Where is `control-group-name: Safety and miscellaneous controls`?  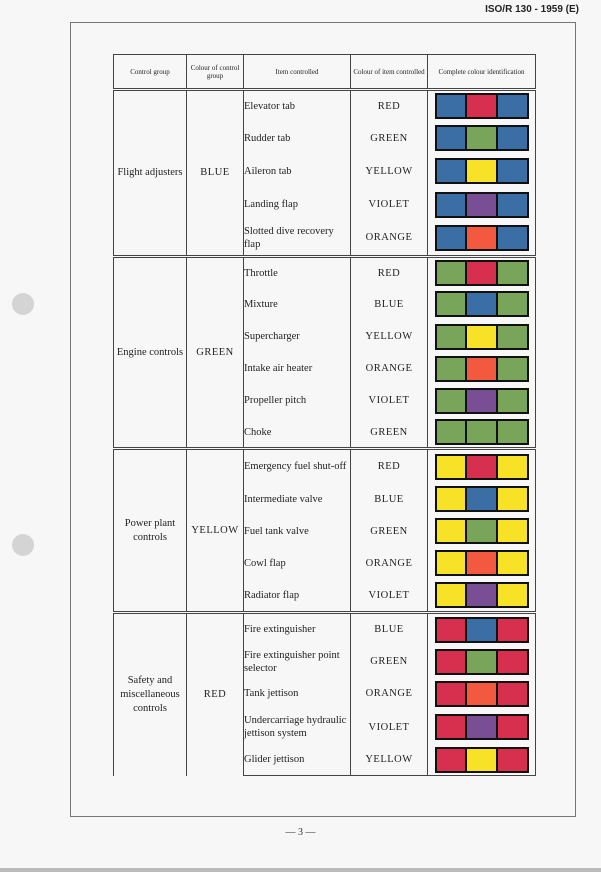
control-group-name: Safety and miscellaneous controls is located at coordinates (150, 693).